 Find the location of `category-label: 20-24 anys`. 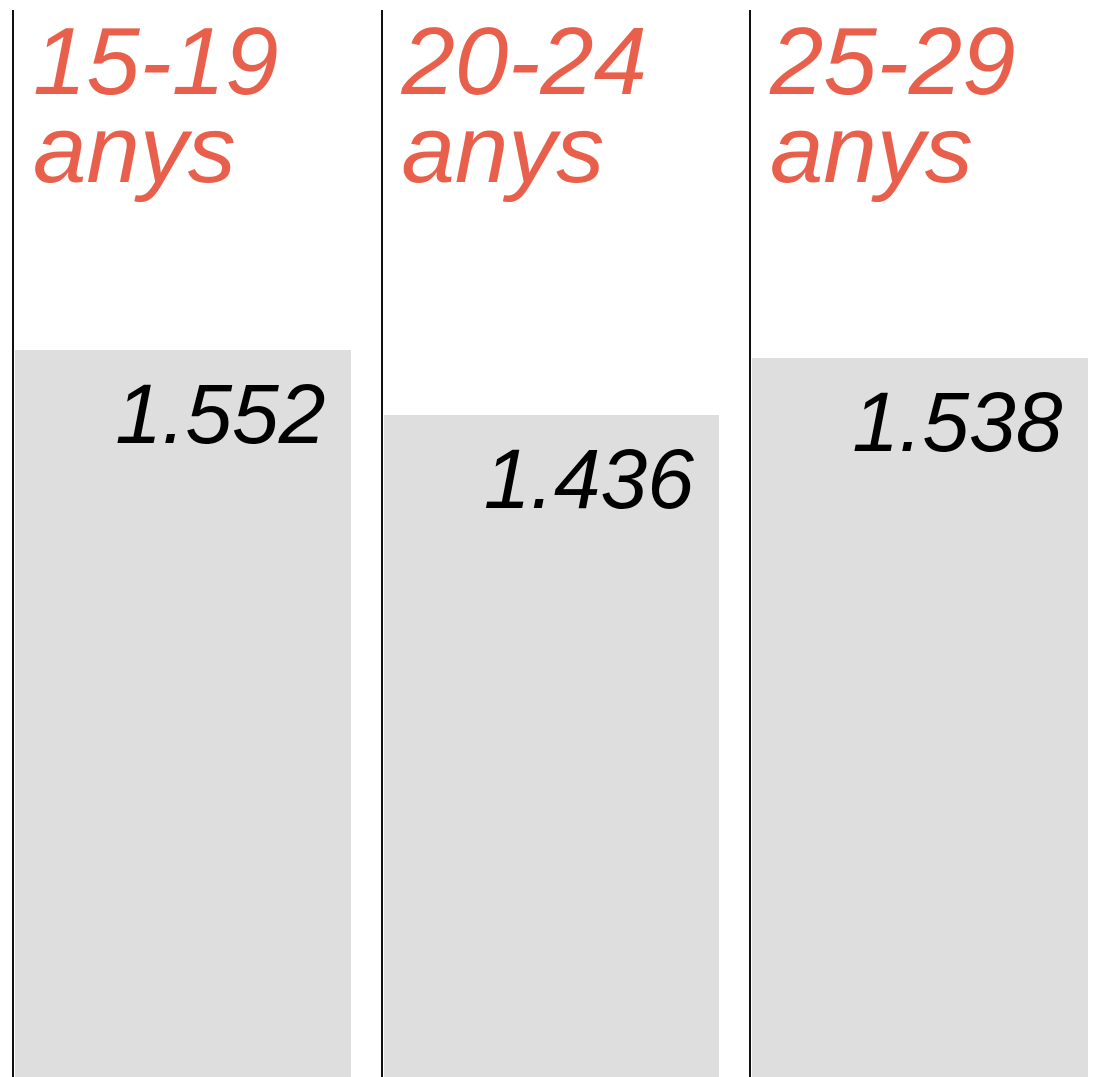

category-label: 20-24 anys is located at coordinates (524, 105).